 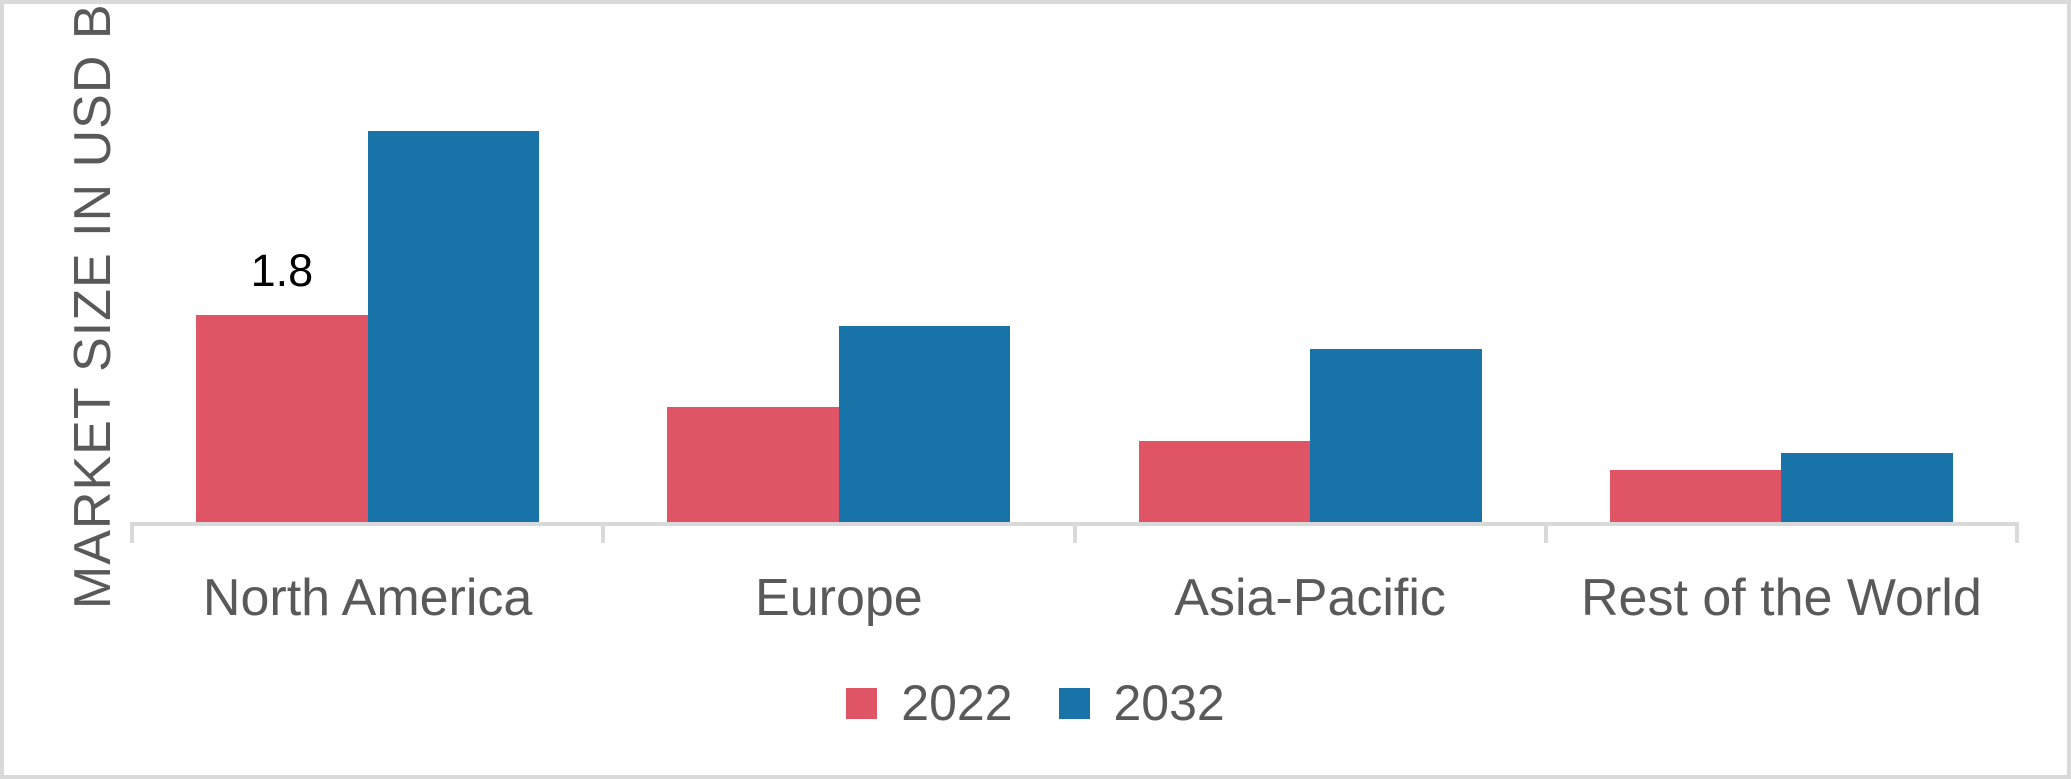 I want to click on legend: 2022 2032, so click(x=1035, y=703).